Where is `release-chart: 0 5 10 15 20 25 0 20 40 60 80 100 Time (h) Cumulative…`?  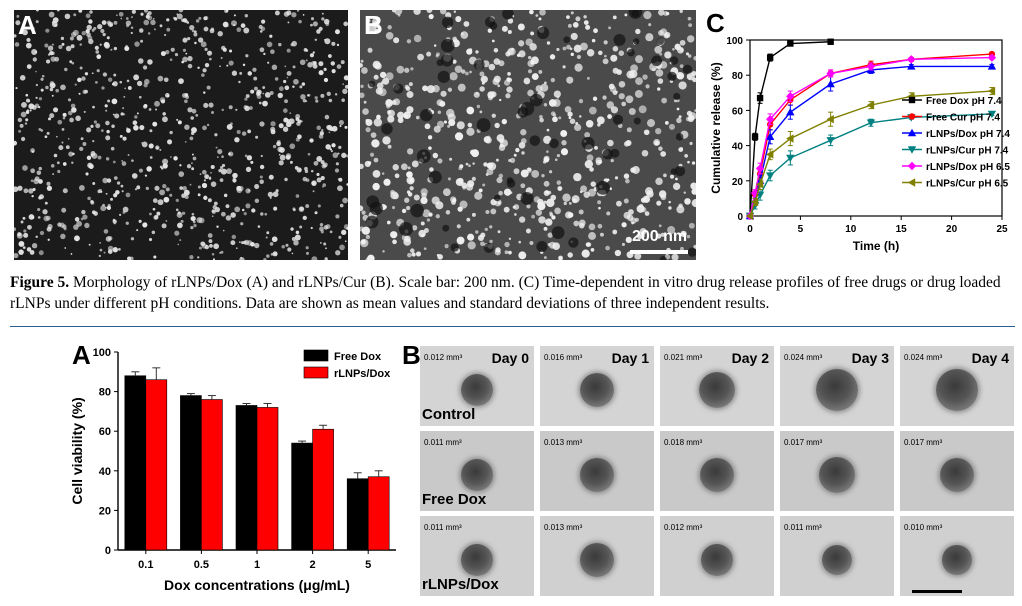
release-chart: 0 5 10 15 20 25 0 20 40 60 80 100 Time (h) Cumulative… is located at coordinates (859, 144).